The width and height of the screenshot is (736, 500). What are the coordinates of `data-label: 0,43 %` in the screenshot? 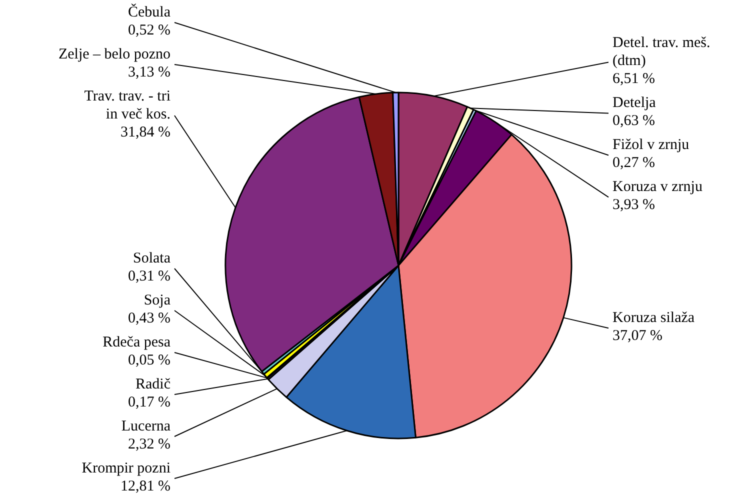 It's located at (149, 318).